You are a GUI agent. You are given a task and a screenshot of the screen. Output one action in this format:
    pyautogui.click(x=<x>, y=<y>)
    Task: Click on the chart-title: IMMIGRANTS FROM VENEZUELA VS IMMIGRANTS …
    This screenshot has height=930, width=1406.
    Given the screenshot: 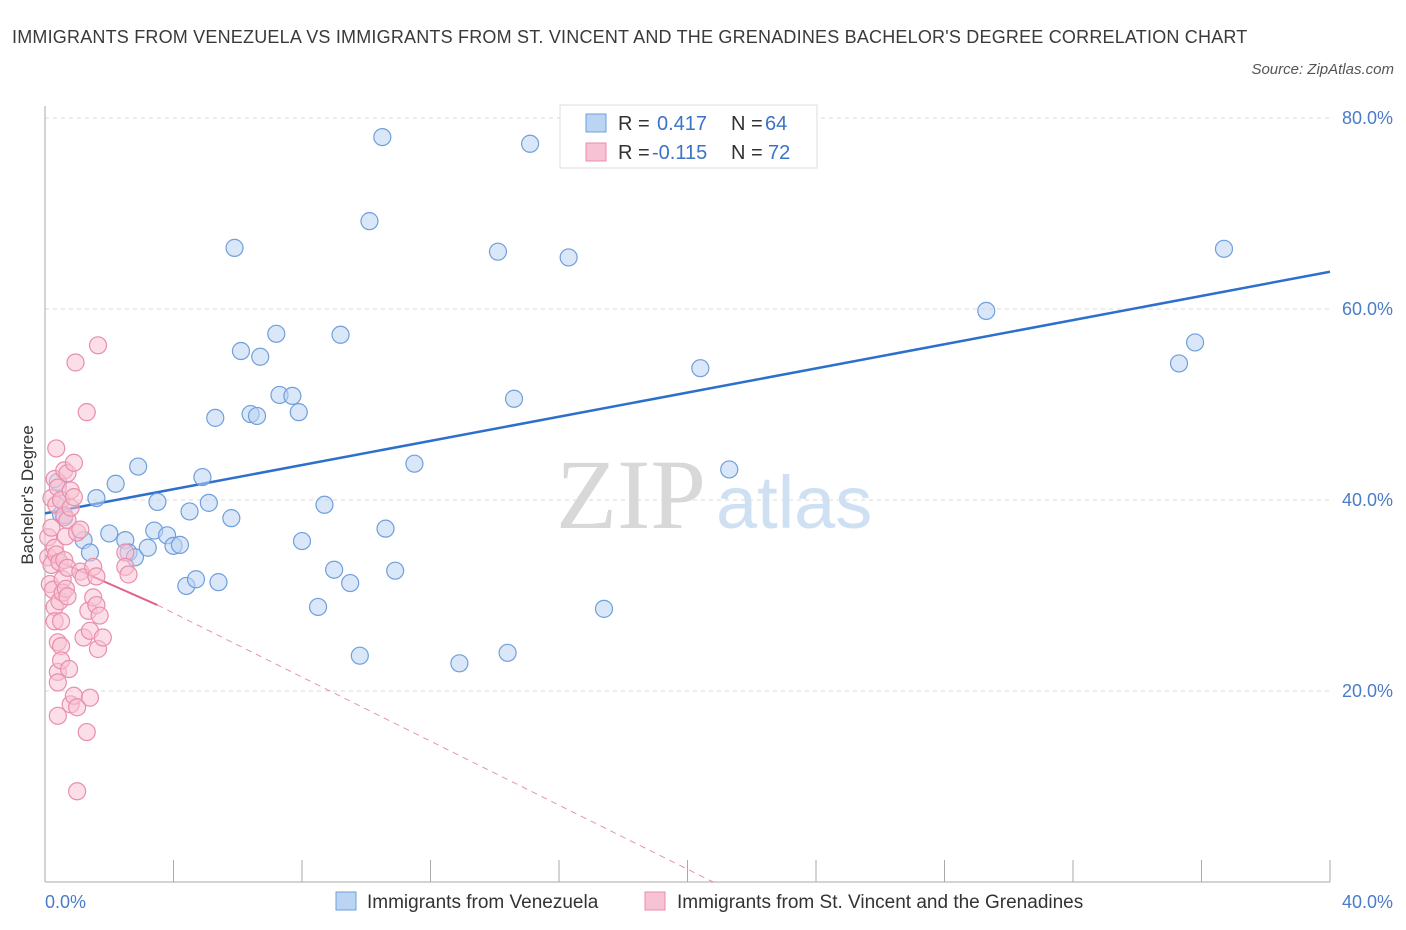 What is the action you would take?
    pyautogui.click(x=630, y=37)
    